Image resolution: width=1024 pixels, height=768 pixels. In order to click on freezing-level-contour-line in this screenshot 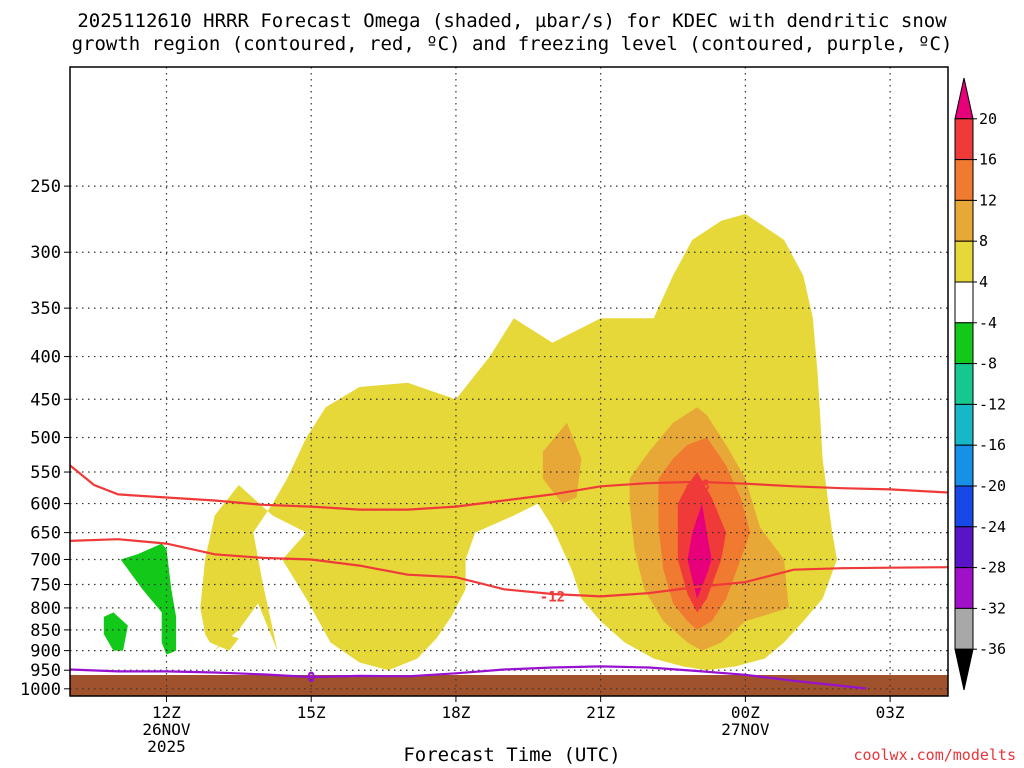, I will do `click(468, 677)`.